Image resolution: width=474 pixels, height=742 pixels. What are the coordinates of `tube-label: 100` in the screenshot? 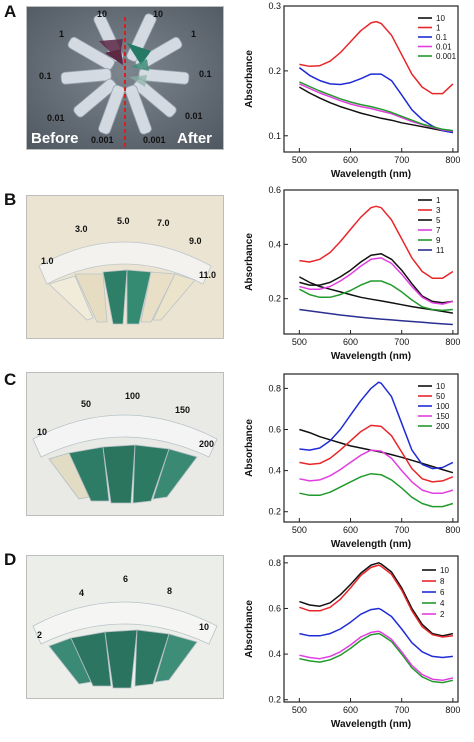 It's located at (132, 396).